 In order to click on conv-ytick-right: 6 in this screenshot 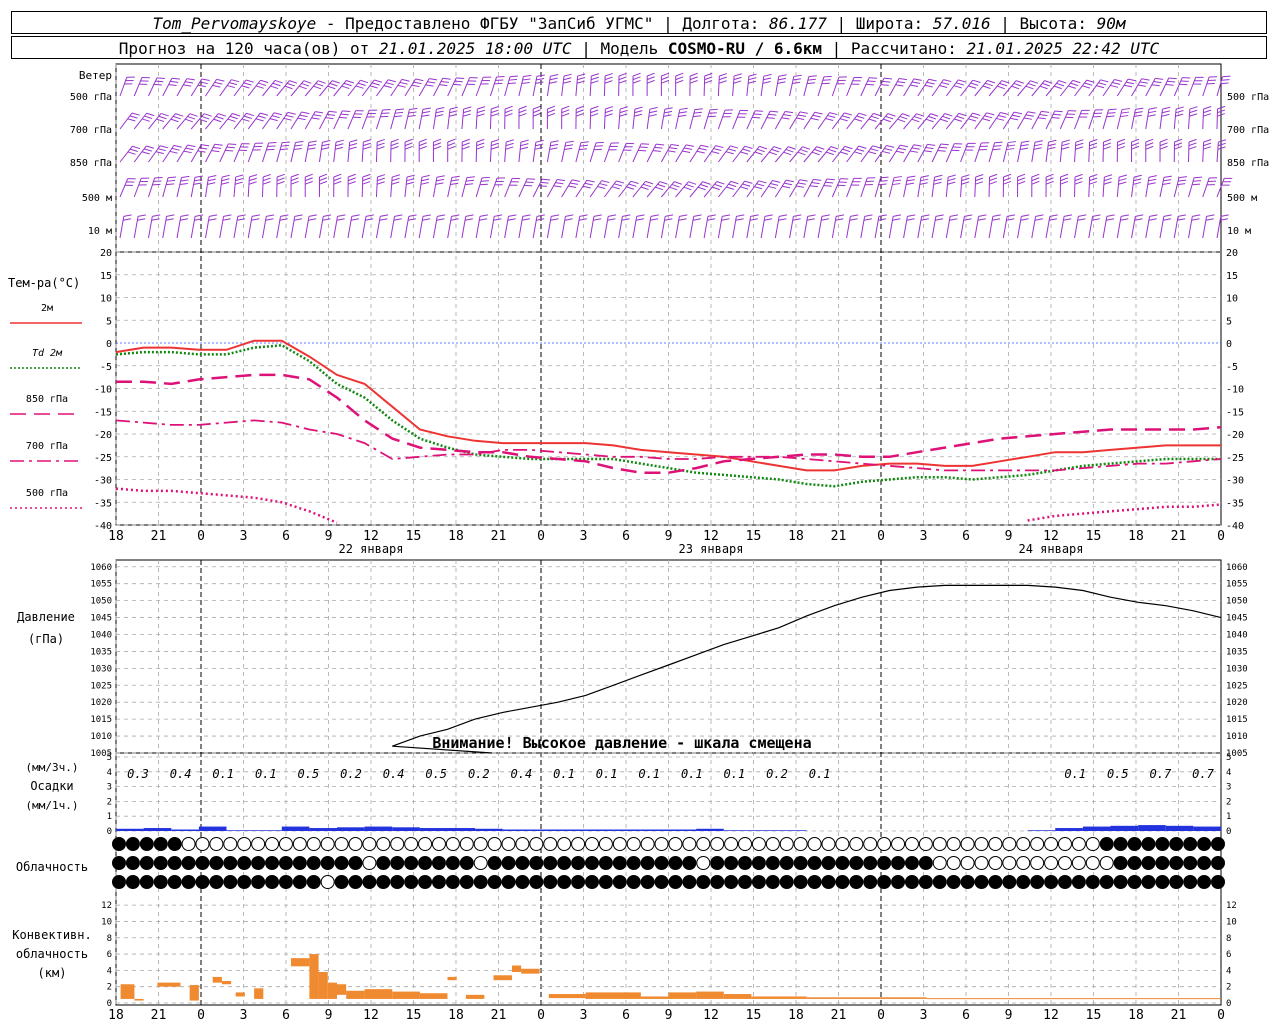, I will do `click(1228, 955)`.